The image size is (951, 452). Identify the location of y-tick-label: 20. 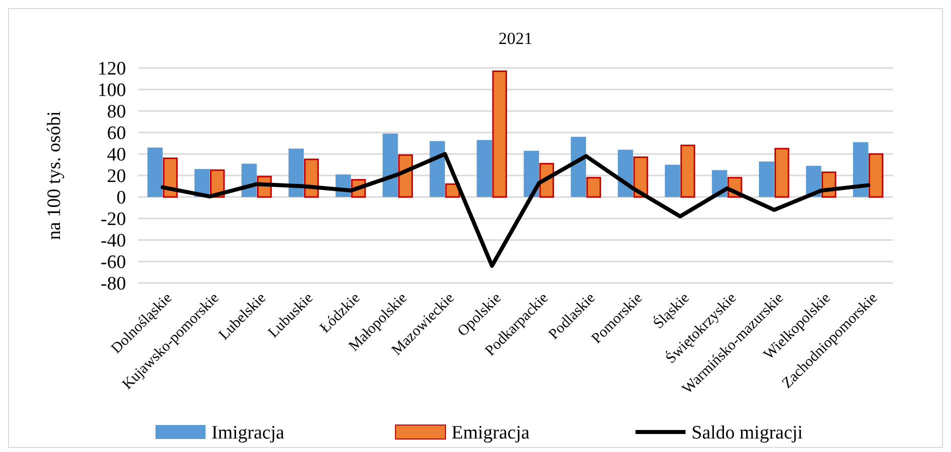
(116, 177).